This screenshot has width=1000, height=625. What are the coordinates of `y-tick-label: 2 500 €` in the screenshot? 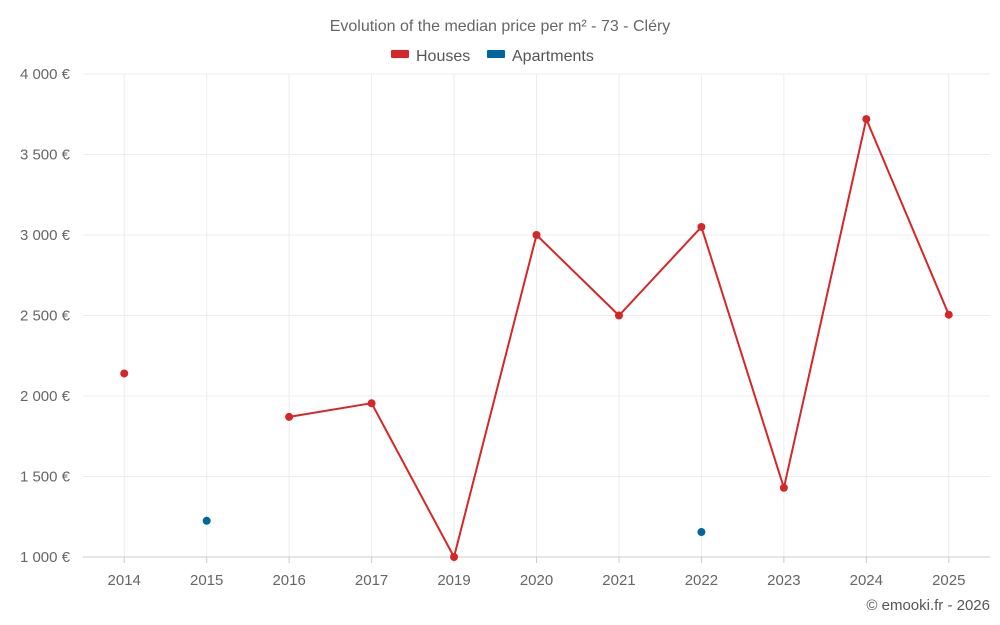 It's located at (45, 316).